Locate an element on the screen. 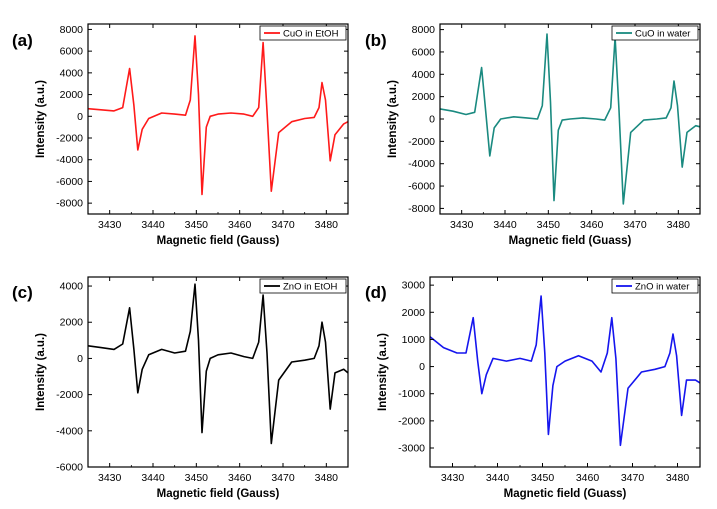 The image size is (717, 509). panel-label: (d) is located at coordinates (376, 292).